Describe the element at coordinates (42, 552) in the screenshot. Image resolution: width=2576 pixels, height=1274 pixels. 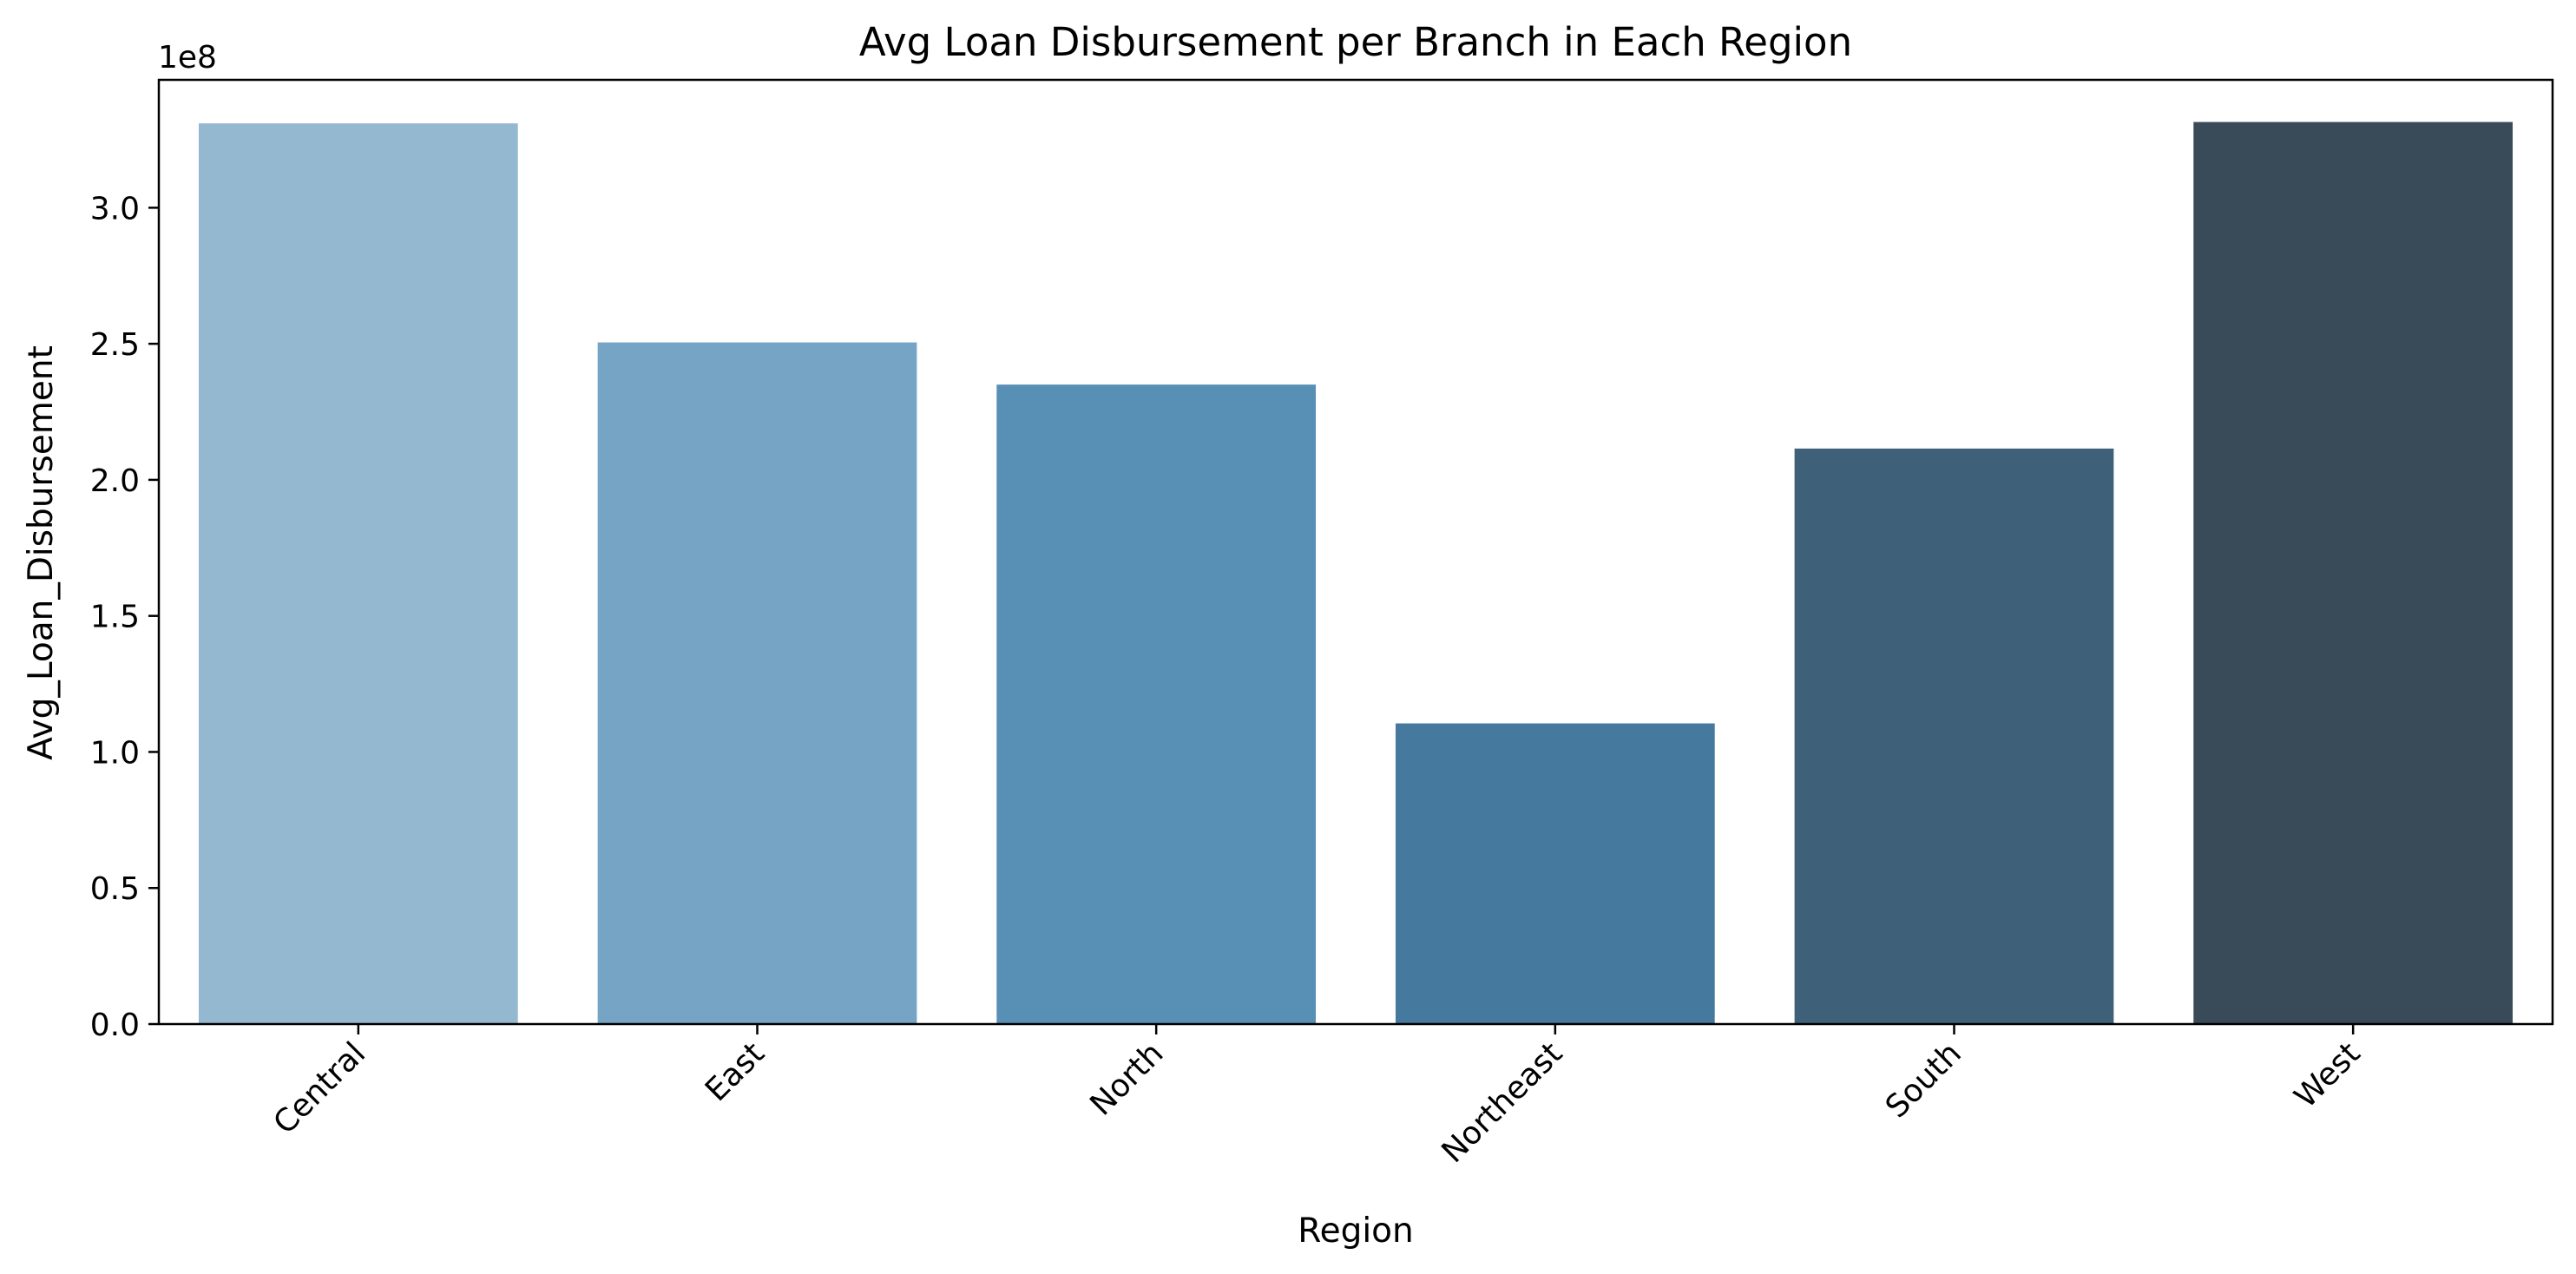
I see `y-axis-label: Avg_Loan_Disbursement` at that location.